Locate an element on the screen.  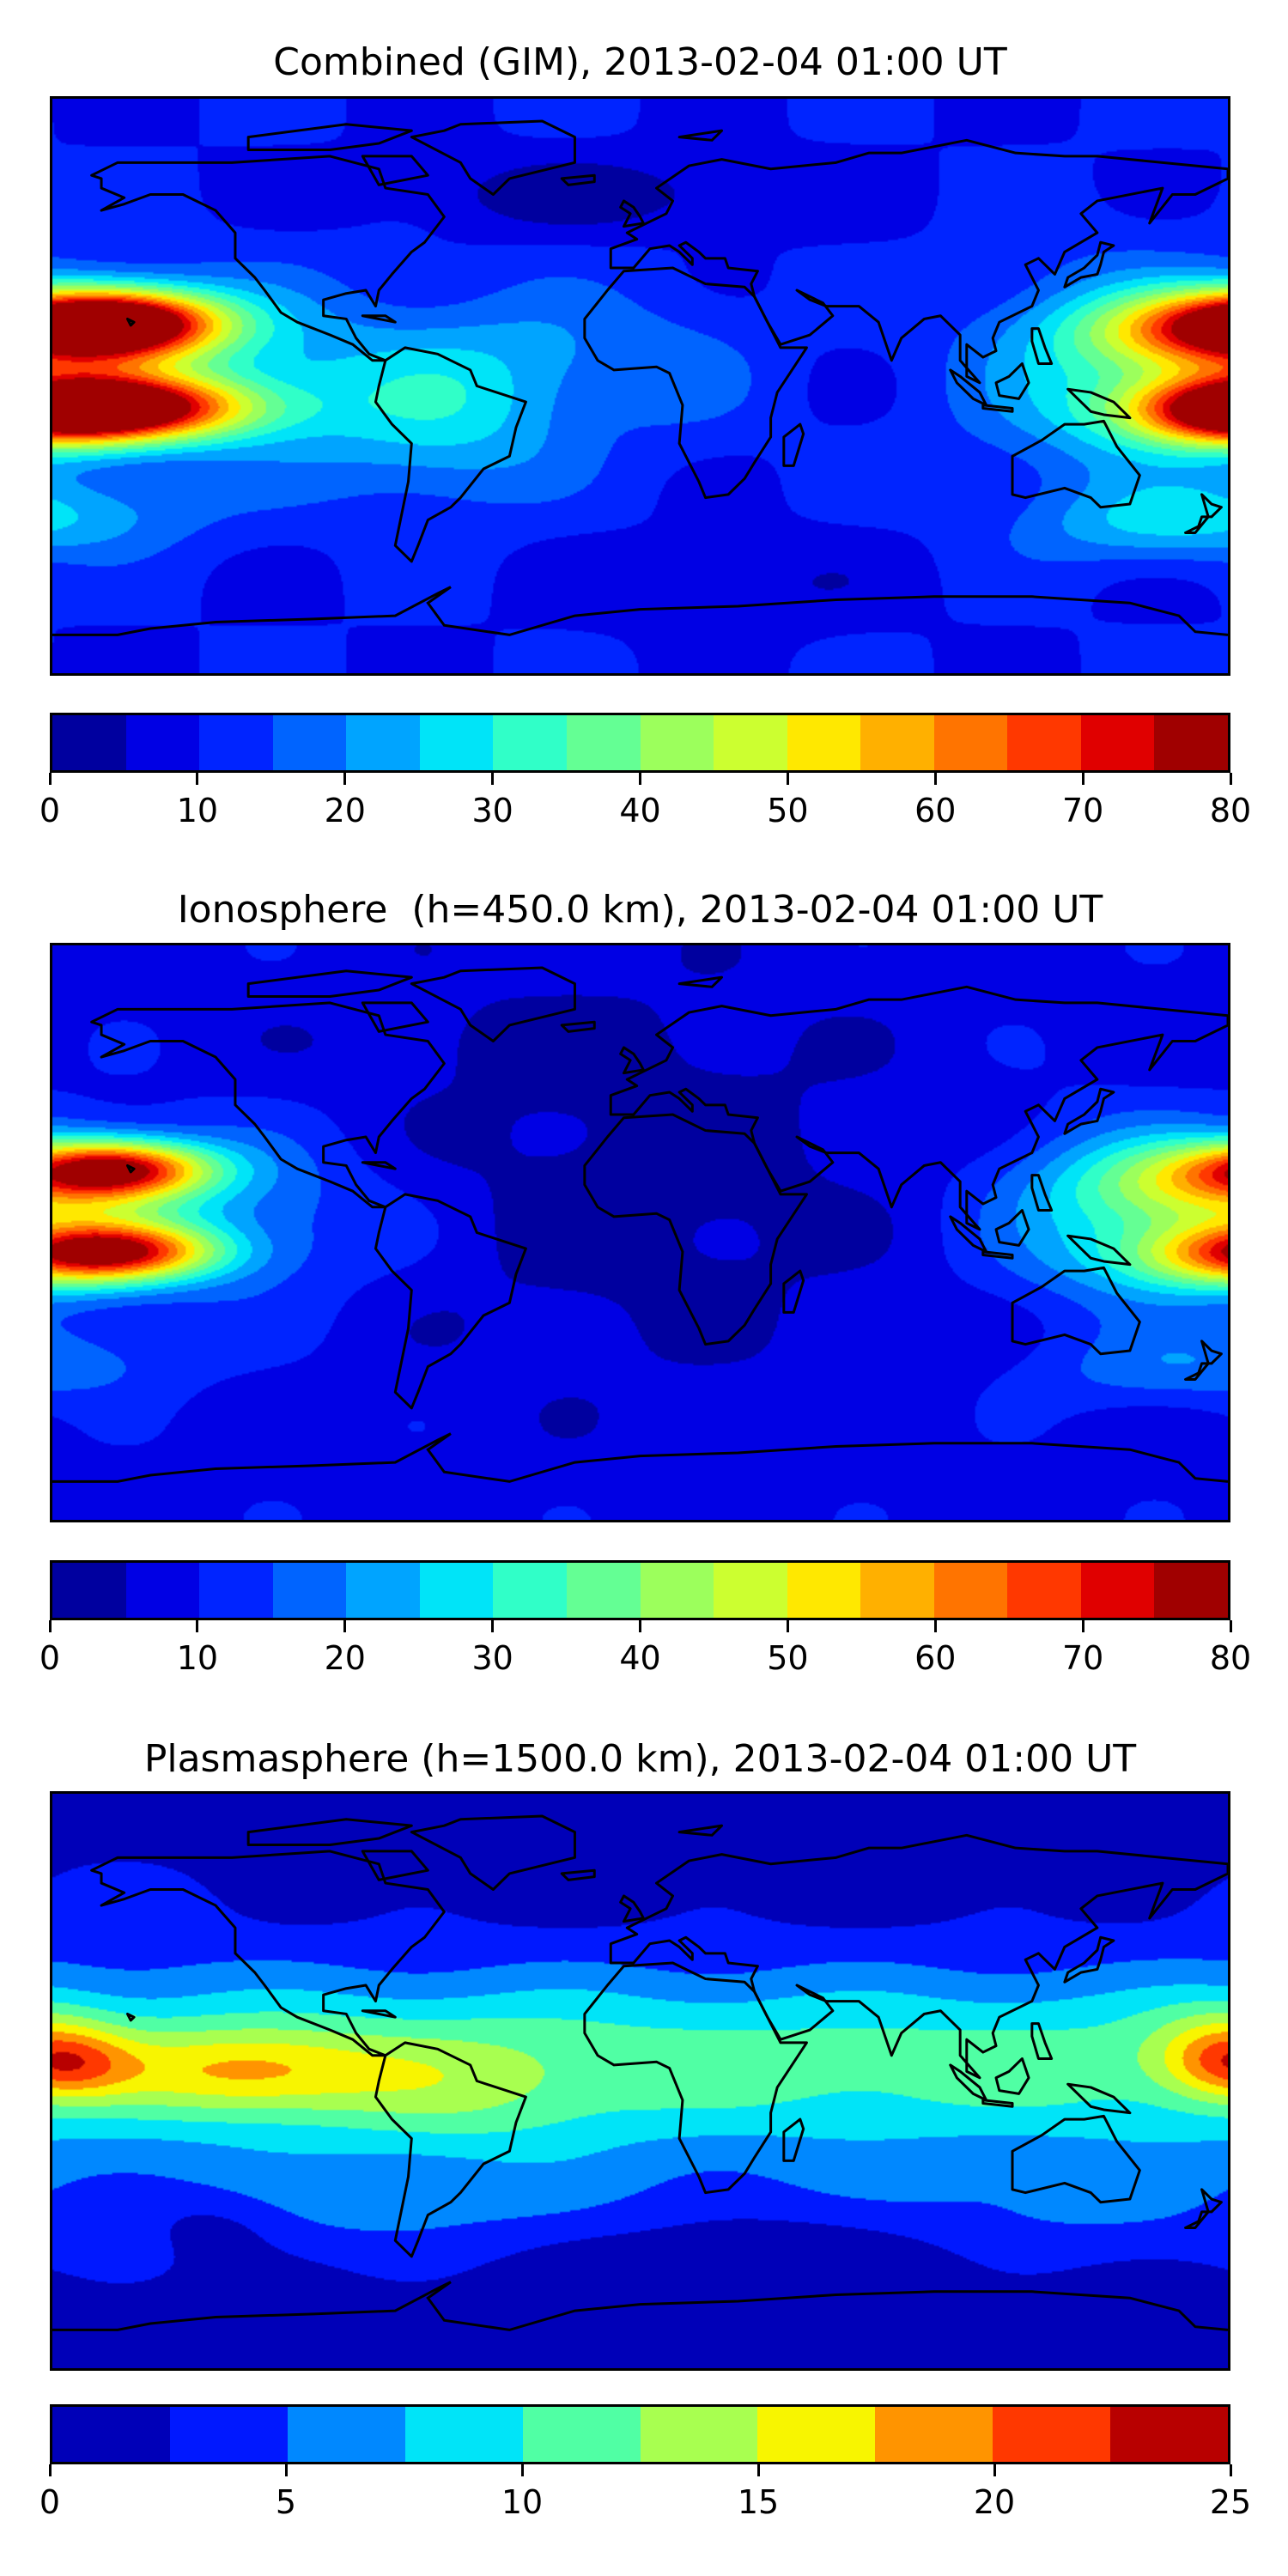
coastline-new-guinea is located at coordinates (1099, 1250).